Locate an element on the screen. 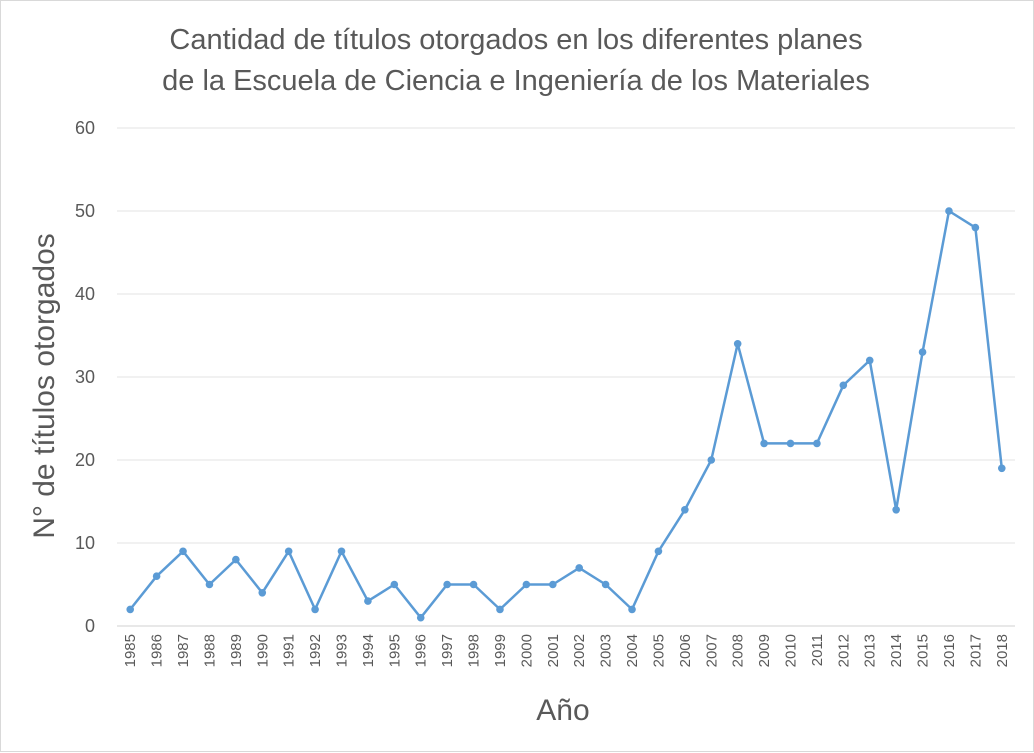 The height and width of the screenshot is (753, 1034). x-tick-label: 1998 is located at coordinates (474, 650).